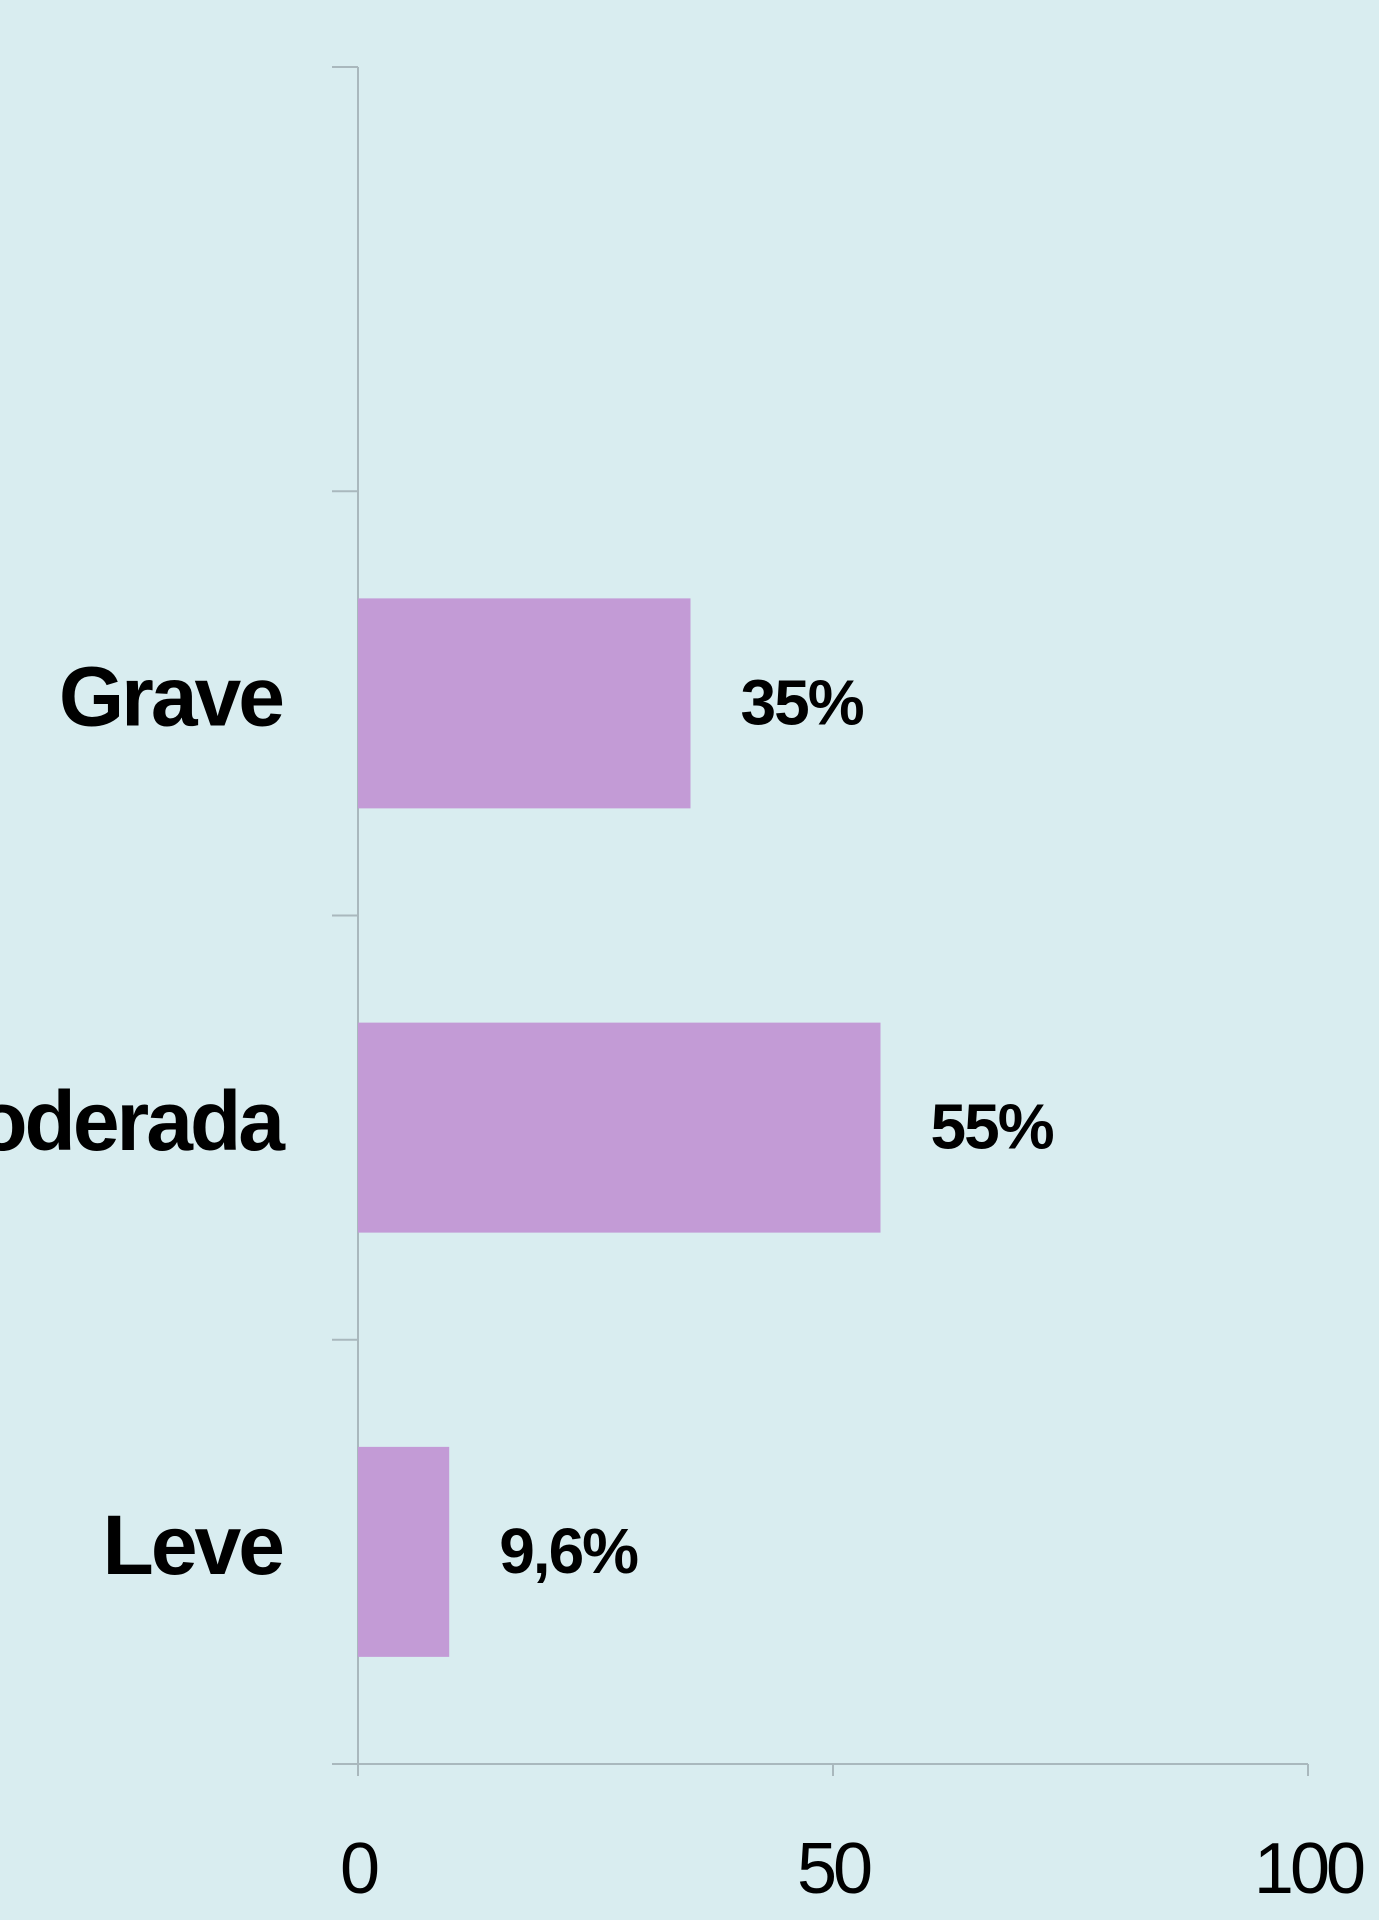 The image size is (1379, 1920). Describe the element at coordinates (802, 702) in the screenshot. I see `data-label: 35%` at that location.